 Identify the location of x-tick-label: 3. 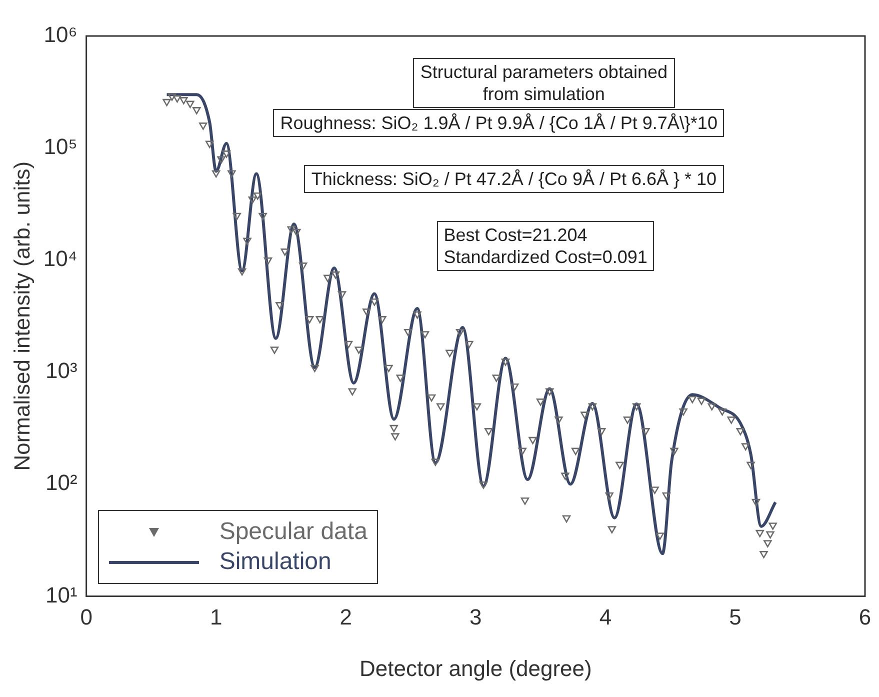
(476, 617).